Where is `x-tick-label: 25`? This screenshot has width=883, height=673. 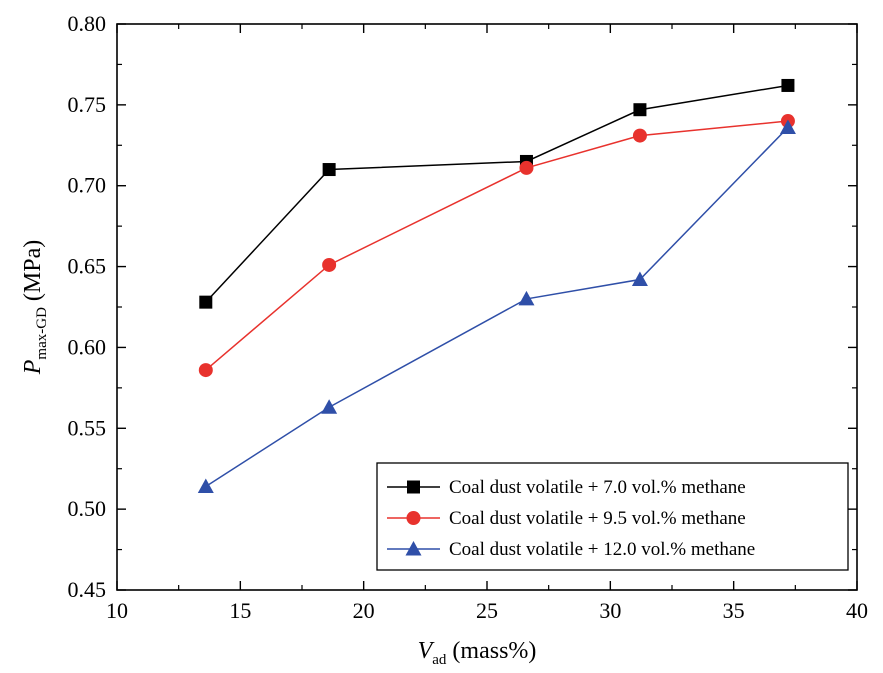 x-tick-label: 25 is located at coordinates (487, 610).